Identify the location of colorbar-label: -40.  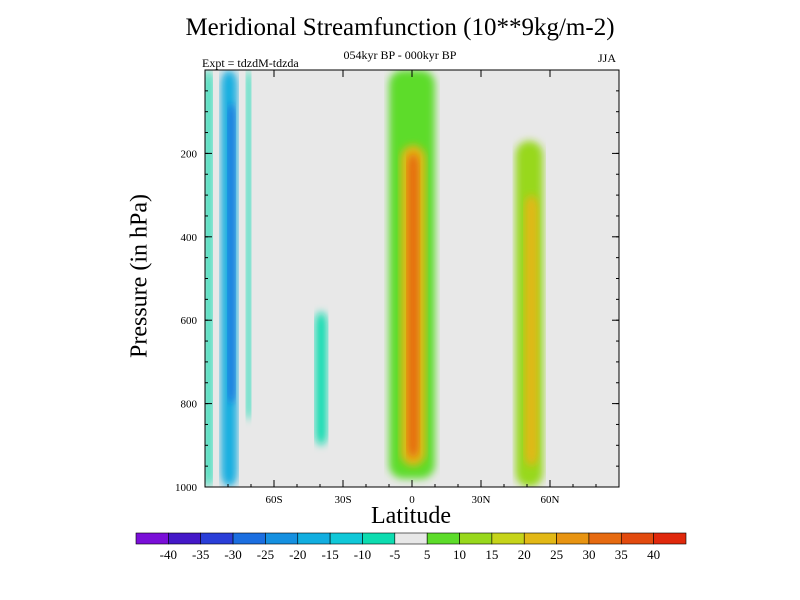
(168, 554).